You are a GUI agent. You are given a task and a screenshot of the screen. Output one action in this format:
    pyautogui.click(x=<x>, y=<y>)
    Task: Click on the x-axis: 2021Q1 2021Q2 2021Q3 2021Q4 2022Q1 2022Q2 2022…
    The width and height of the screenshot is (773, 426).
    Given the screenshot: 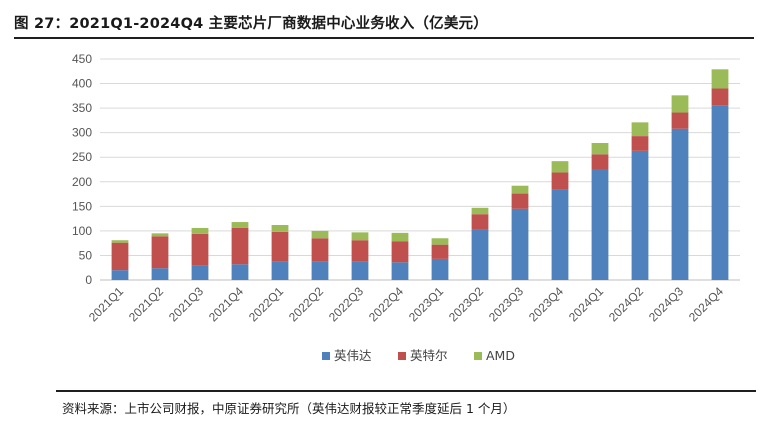 What is the action you would take?
    pyautogui.click(x=406, y=304)
    